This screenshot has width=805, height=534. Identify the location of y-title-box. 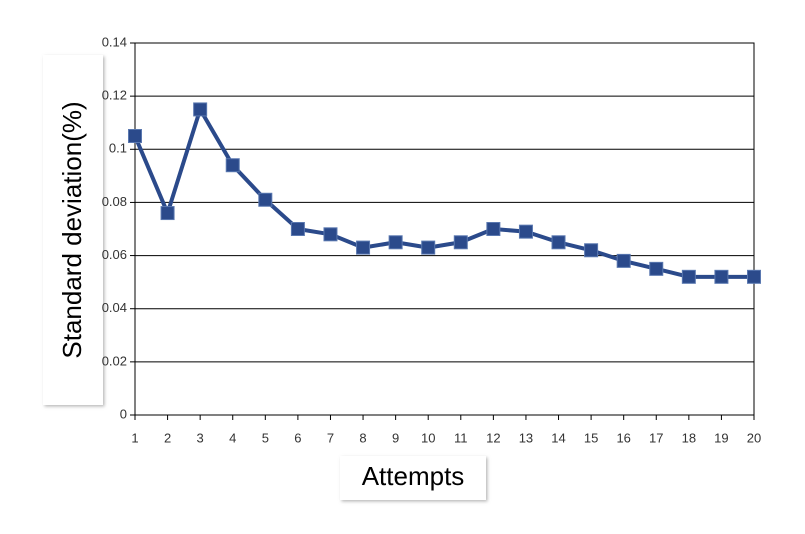
(73, 230).